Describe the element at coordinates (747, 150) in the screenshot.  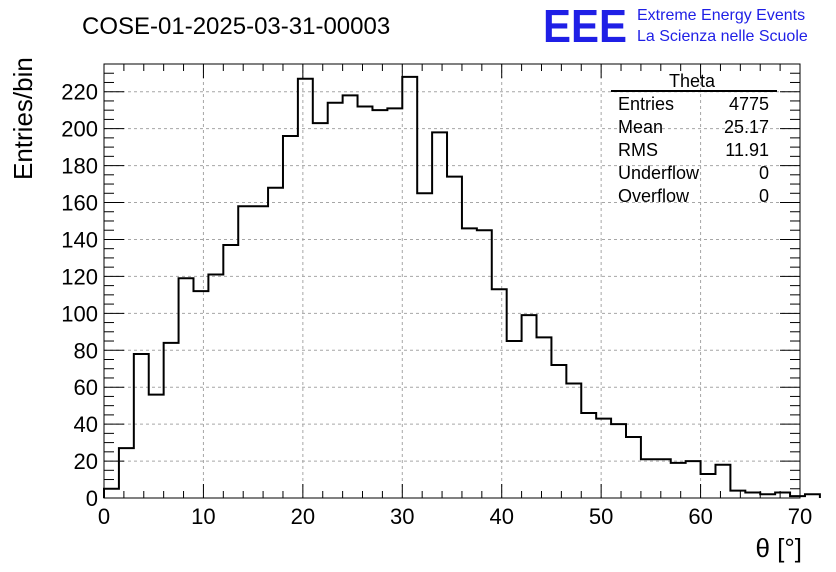
I see `stats-value: 11.91` at that location.